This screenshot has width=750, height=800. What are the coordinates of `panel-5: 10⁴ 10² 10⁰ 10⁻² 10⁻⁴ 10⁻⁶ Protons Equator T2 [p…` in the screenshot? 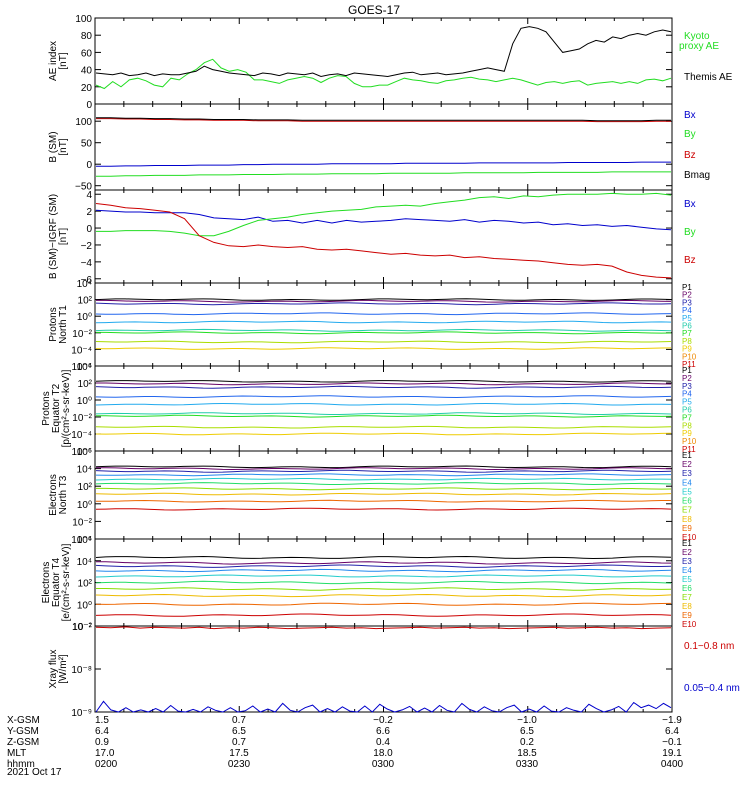 It's located at (369, 410).